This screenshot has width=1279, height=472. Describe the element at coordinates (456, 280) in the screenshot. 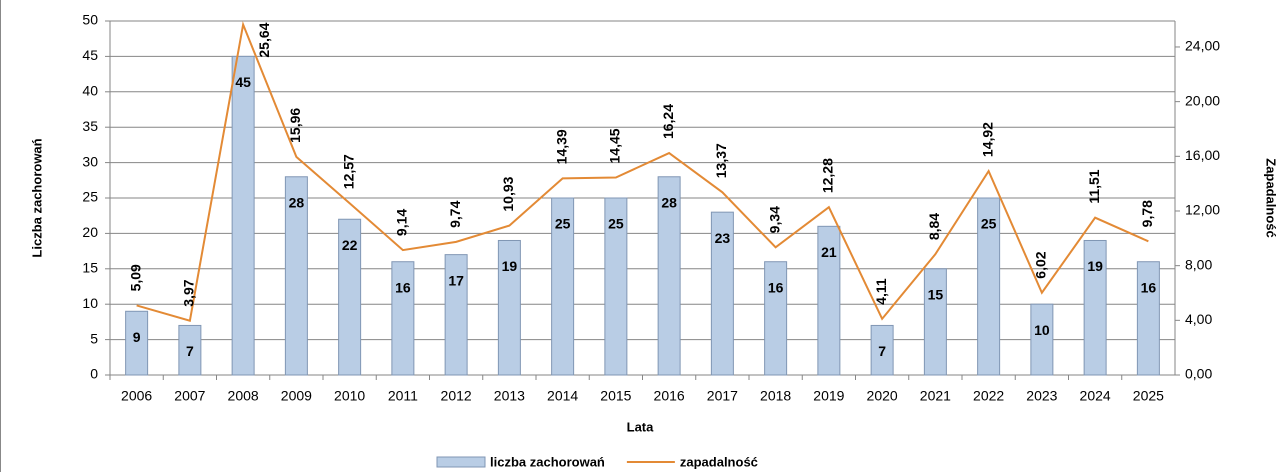

I see `bar-label: 17` at that location.